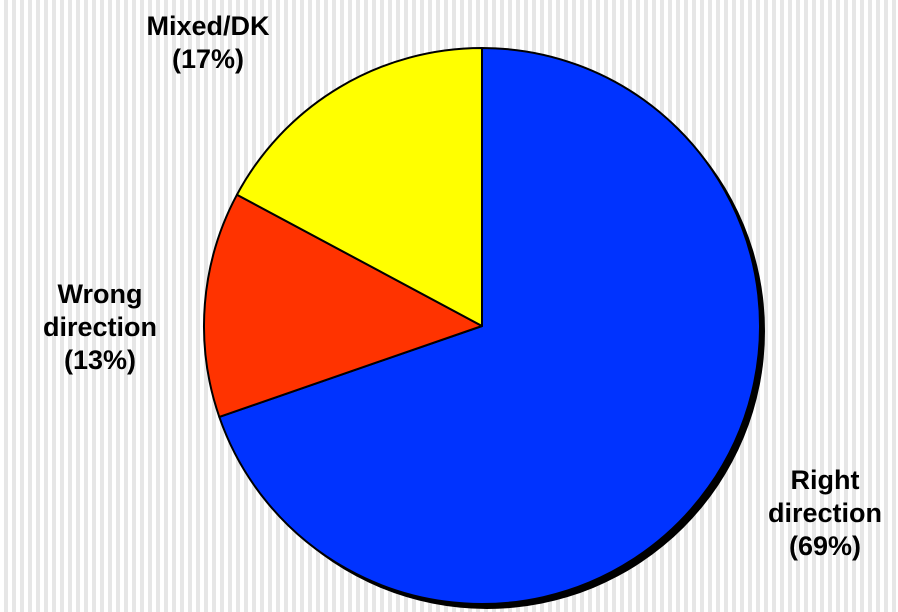 This screenshot has height=612, width=898. What do you see at coordinates (100, 294) in the screenshot?
I see `slice-label-wrong-line1: Wrong` at bounding box center [100, 294].